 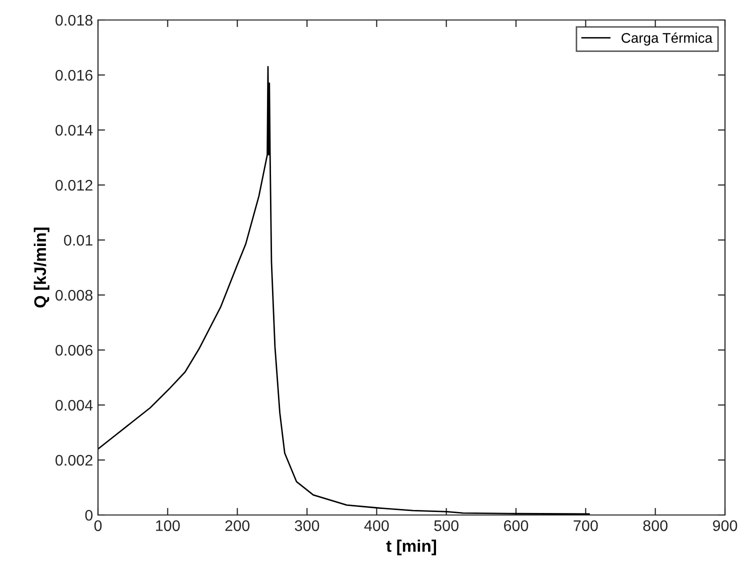 What do you see at coordinates (655, 526) in the screenshot?
I see `x-tick-label: 800` at bounding box center [655, 526].